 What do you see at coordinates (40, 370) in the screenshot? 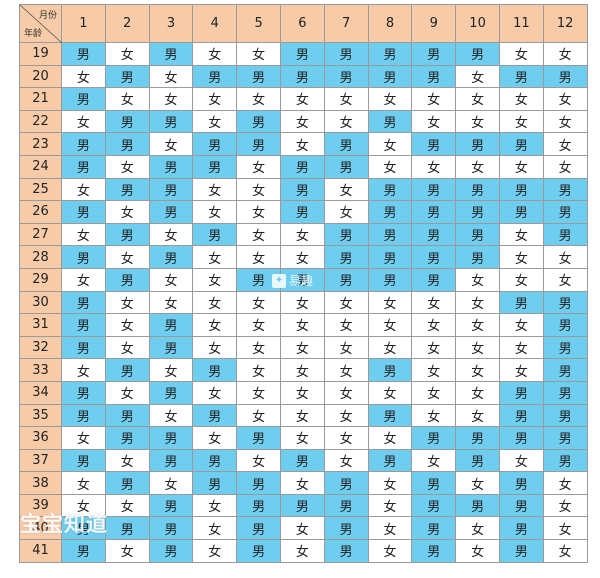
I see `age-cell: 33` at bounding box center [40, 370].